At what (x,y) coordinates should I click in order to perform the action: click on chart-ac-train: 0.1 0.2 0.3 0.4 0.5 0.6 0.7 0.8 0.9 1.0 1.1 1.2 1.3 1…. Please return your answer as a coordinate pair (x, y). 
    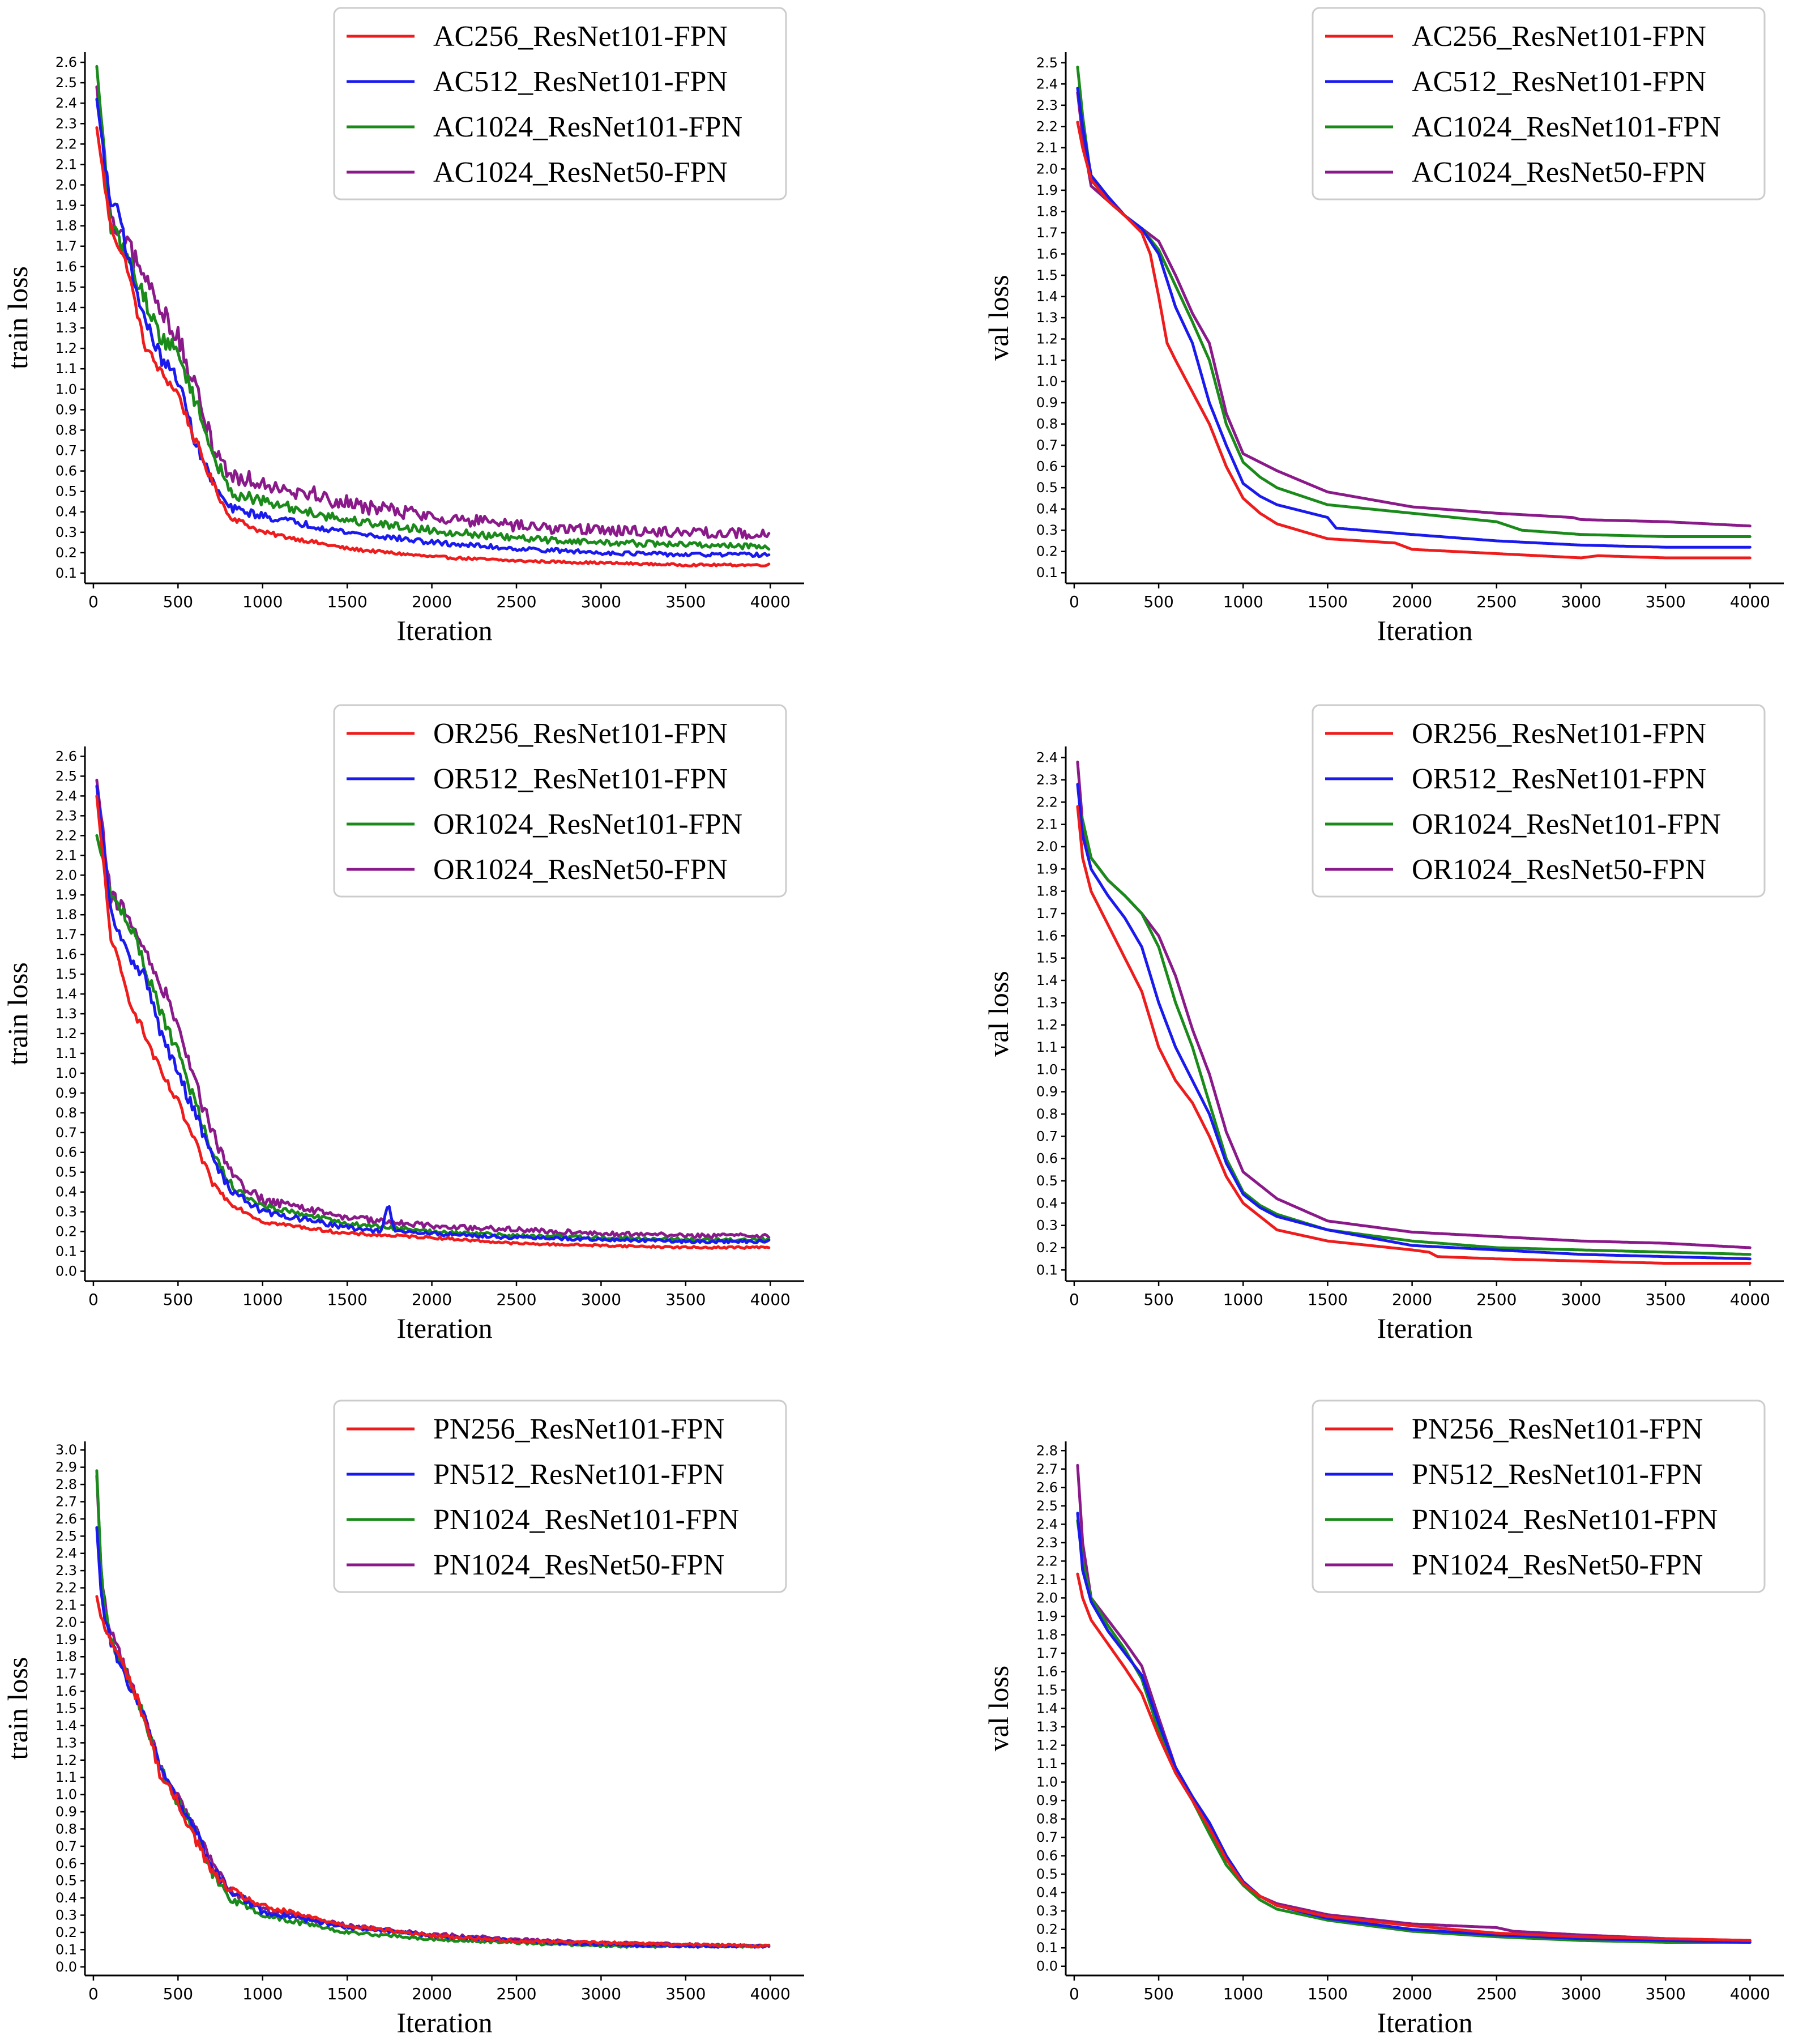
    Looking at the image, I should click on (403, 326).